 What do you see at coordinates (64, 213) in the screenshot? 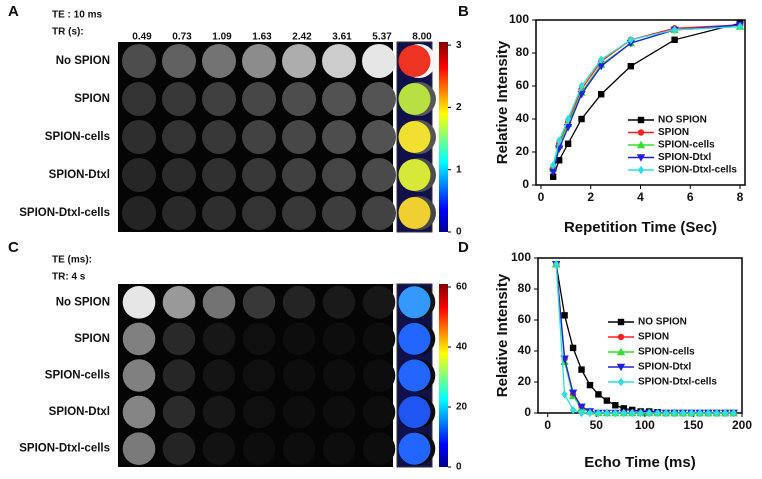
I see `row-label: SPION-Dtxl-cells` at bounding box center [64, 213].